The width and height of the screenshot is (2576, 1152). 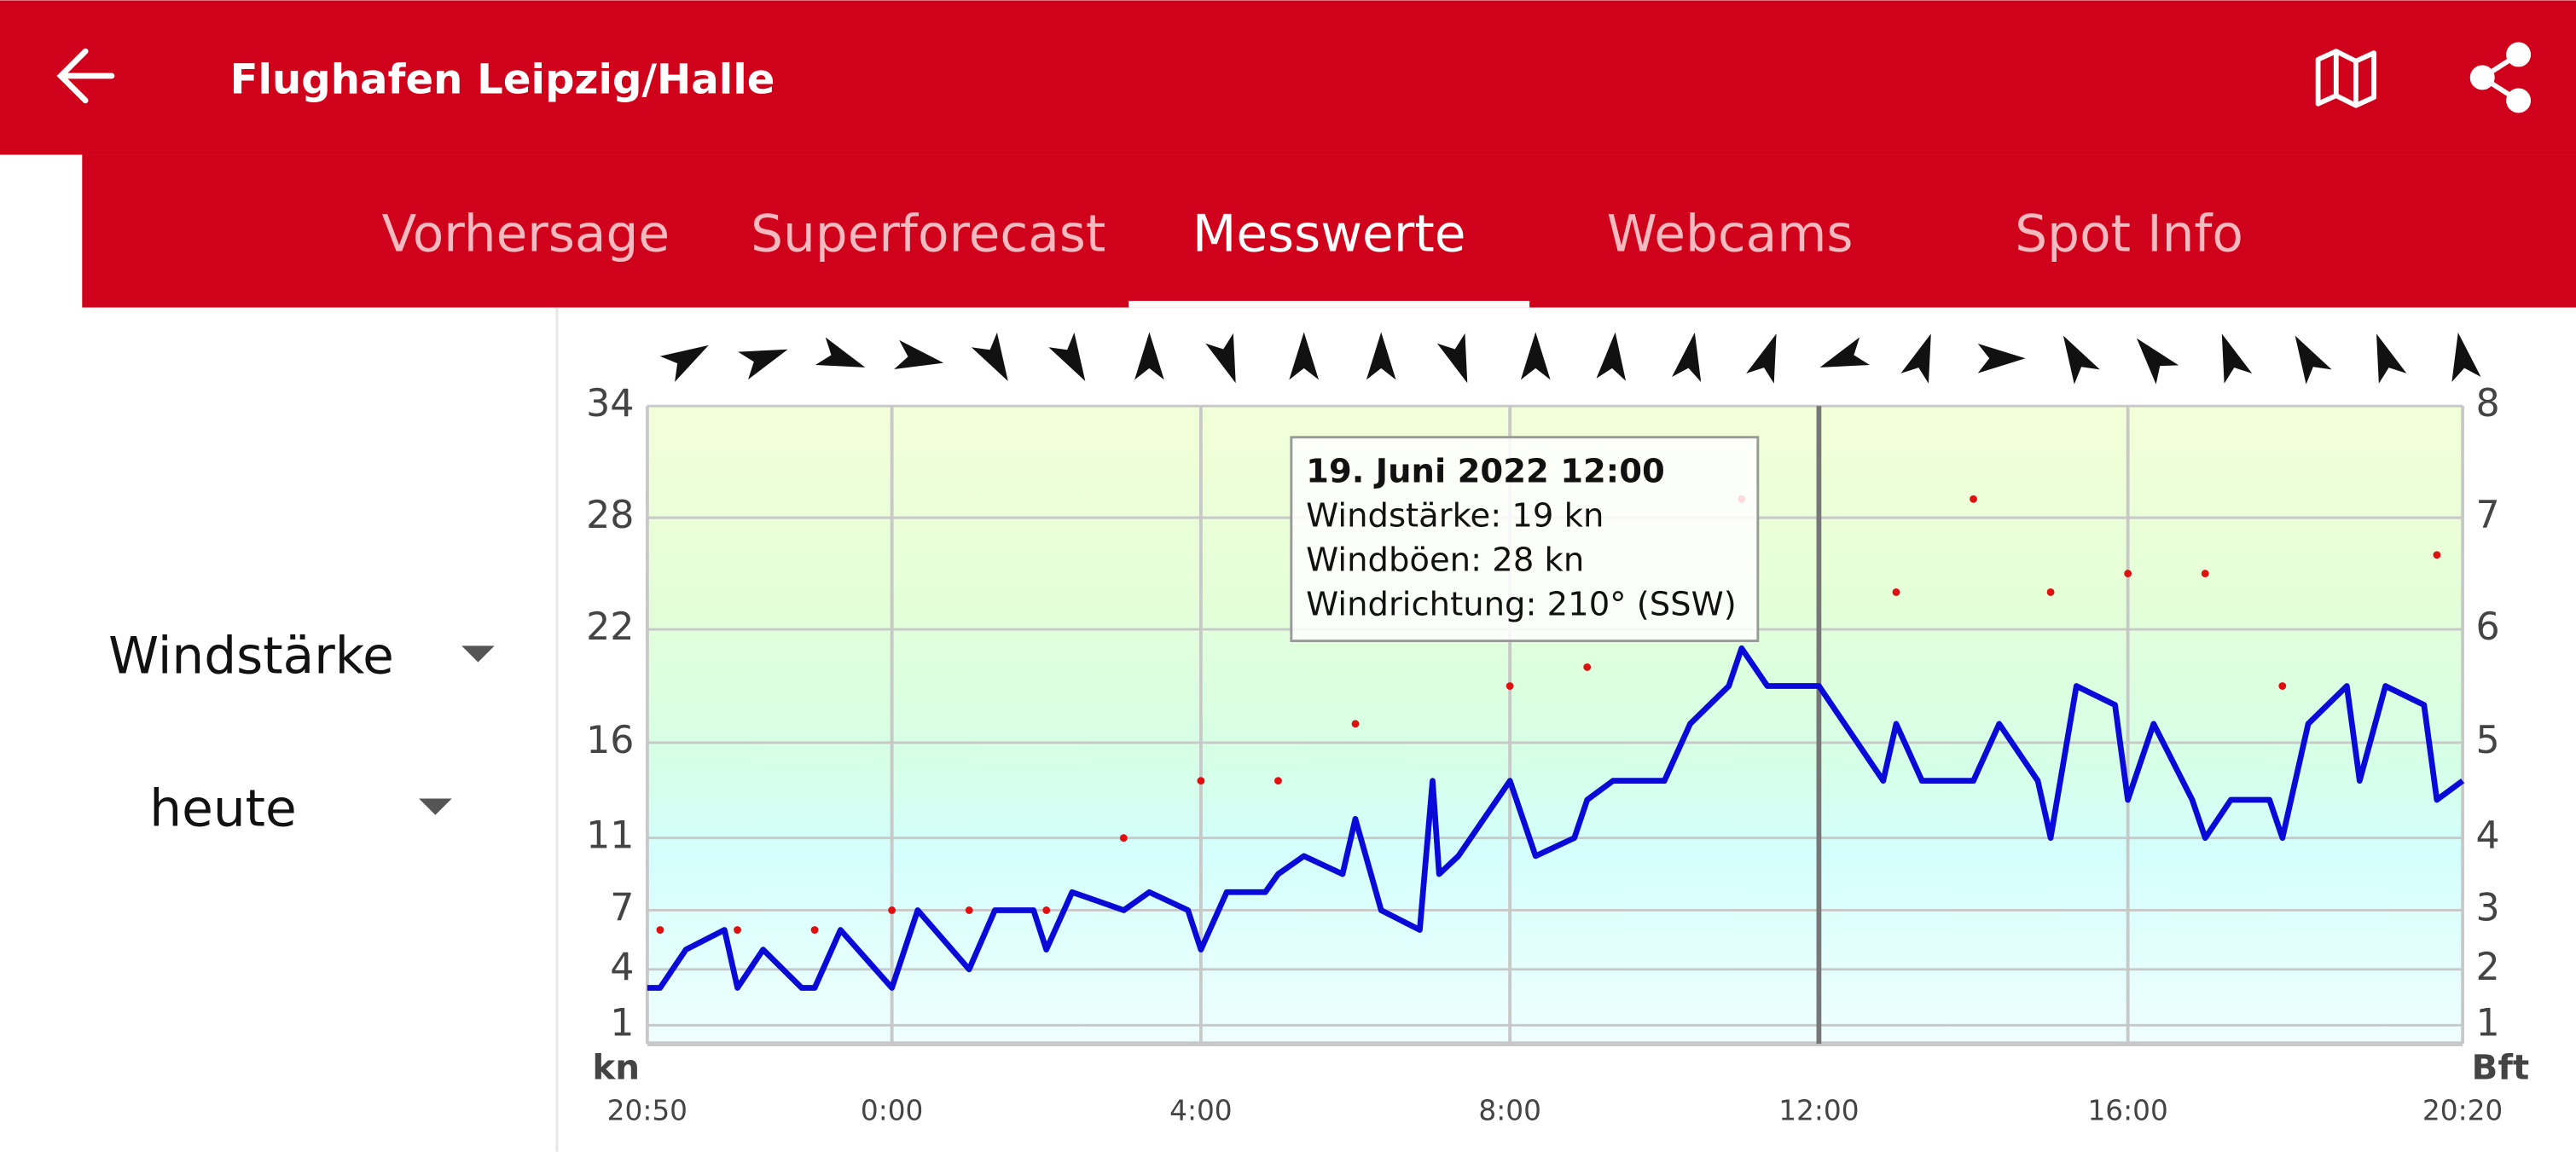 What do you see at coordinates (251, 657) in the screenshot?
I see `measure-select: Windstärke` at bounding box center [251, 657].